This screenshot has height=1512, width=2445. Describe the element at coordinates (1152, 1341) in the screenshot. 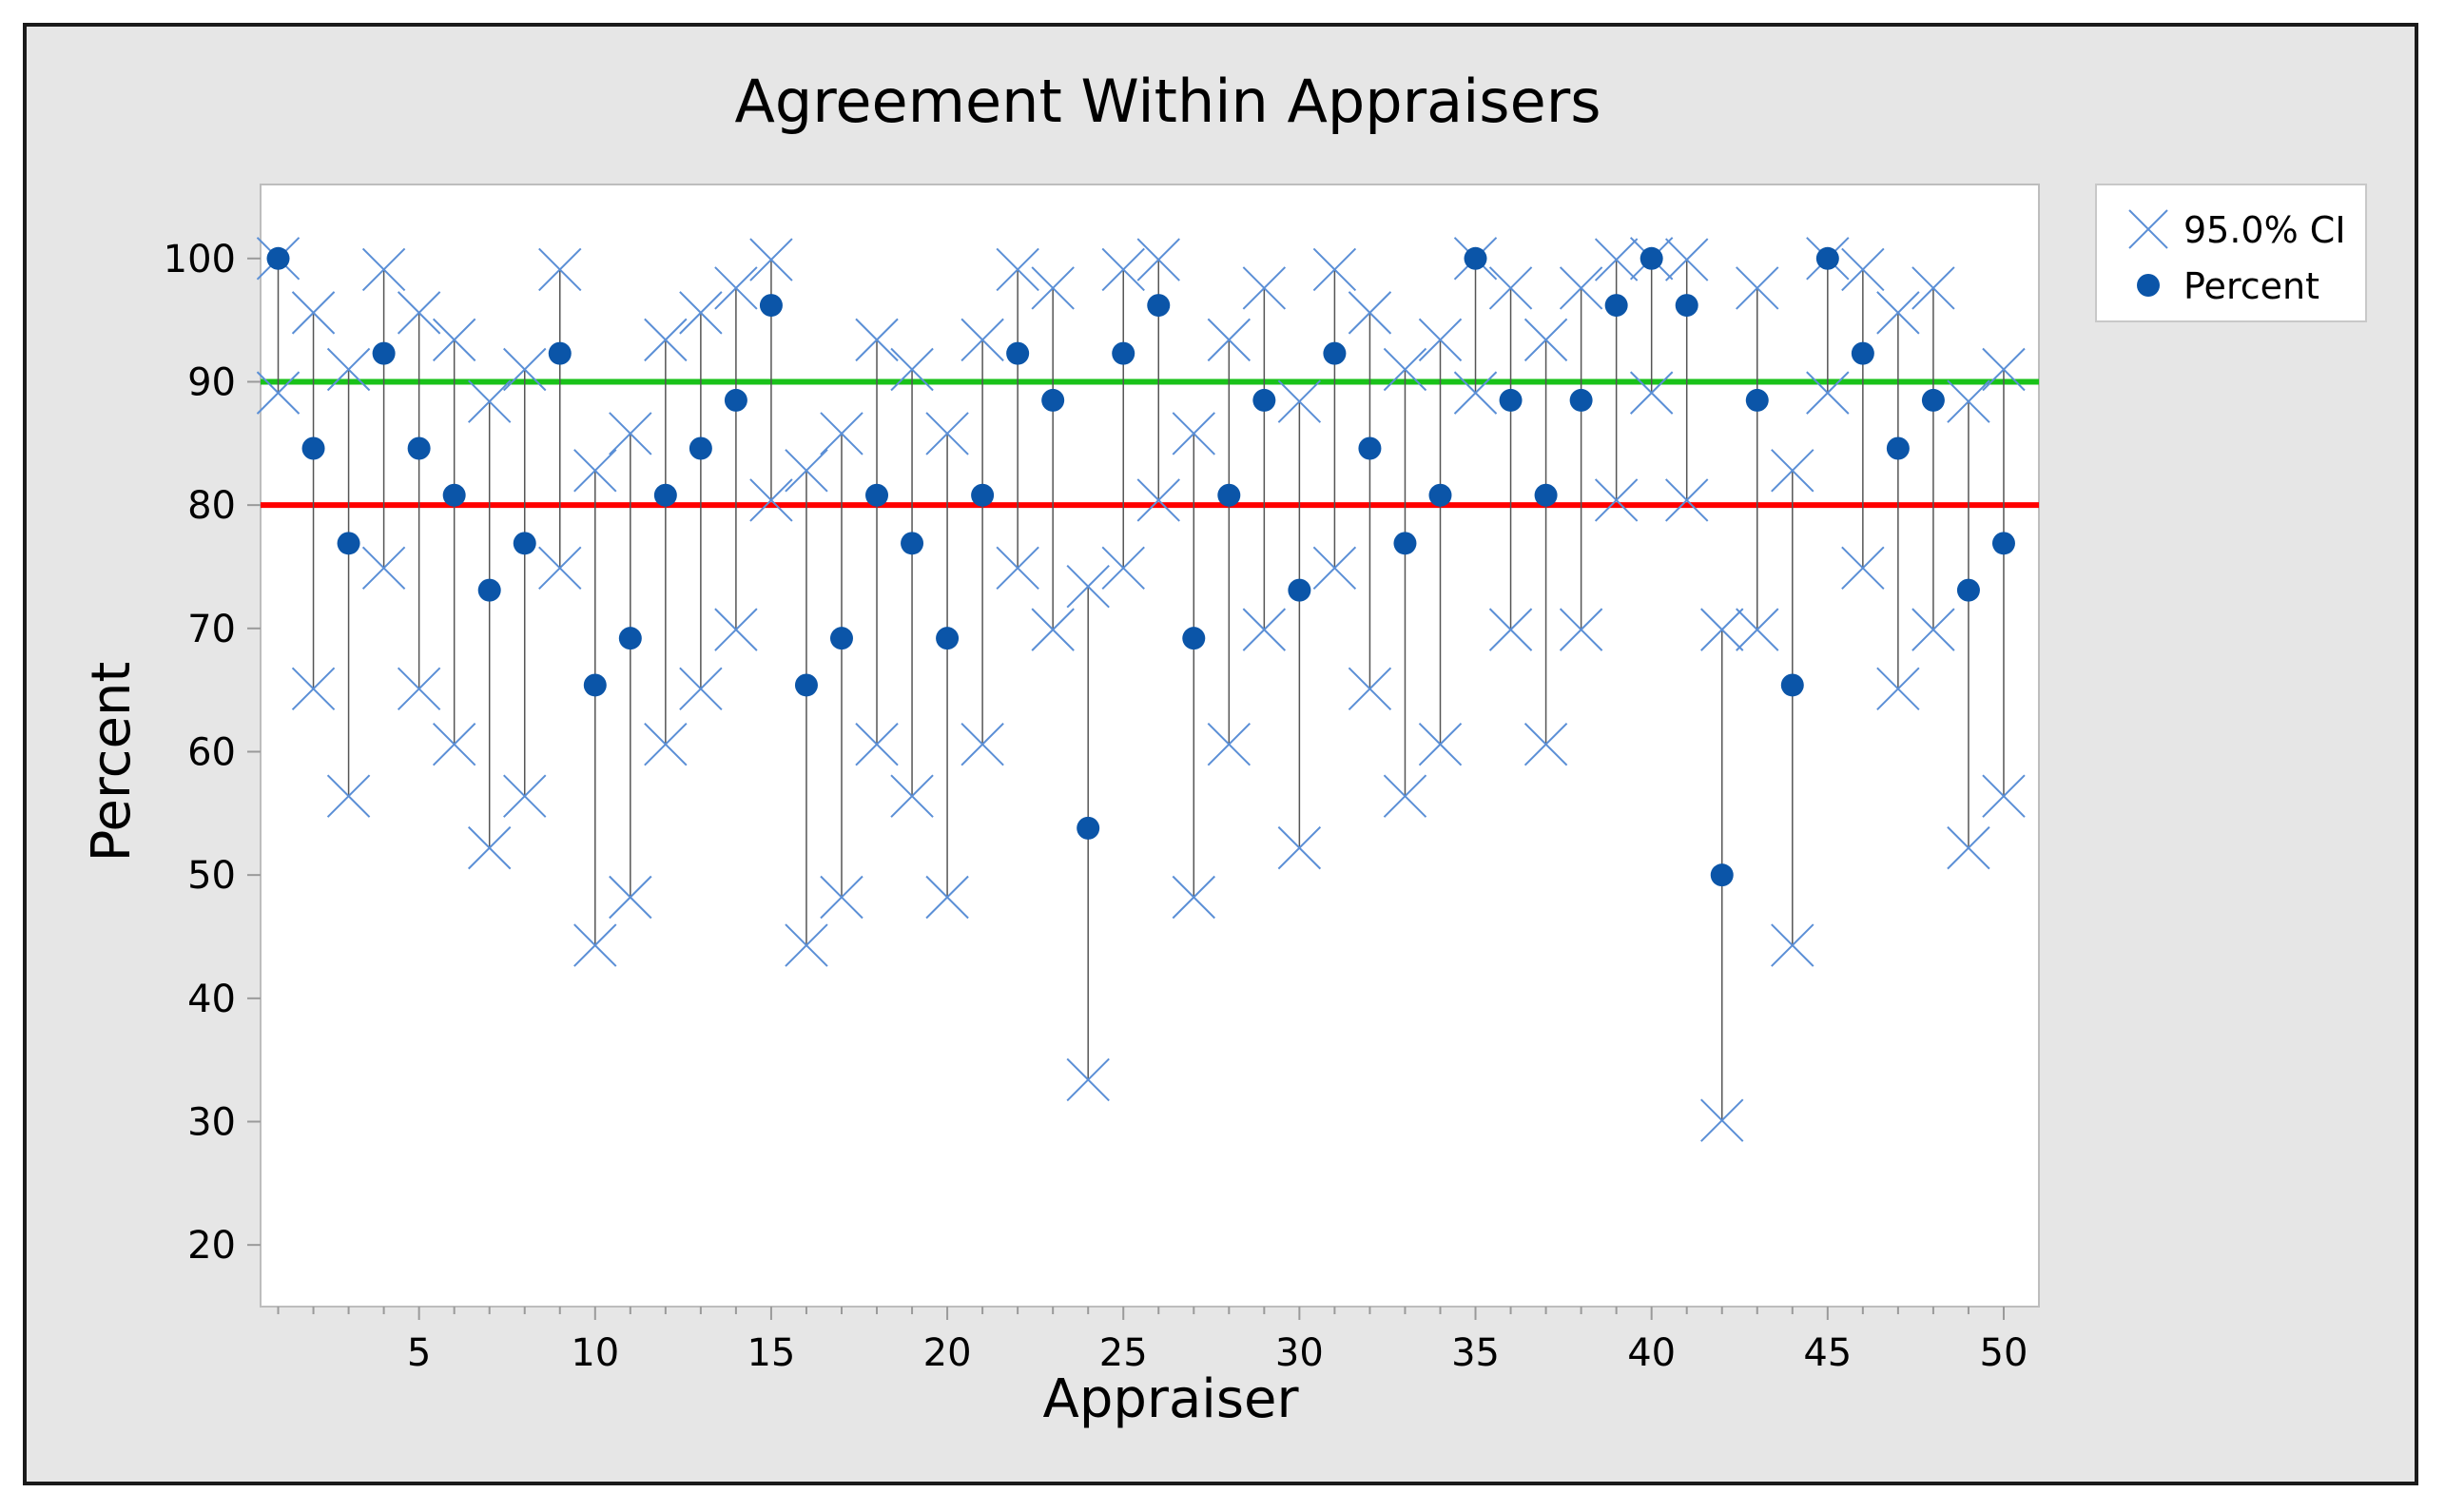

I see `x-axis: 5 10 15 20 25 30 35 40 45 50` at that location.